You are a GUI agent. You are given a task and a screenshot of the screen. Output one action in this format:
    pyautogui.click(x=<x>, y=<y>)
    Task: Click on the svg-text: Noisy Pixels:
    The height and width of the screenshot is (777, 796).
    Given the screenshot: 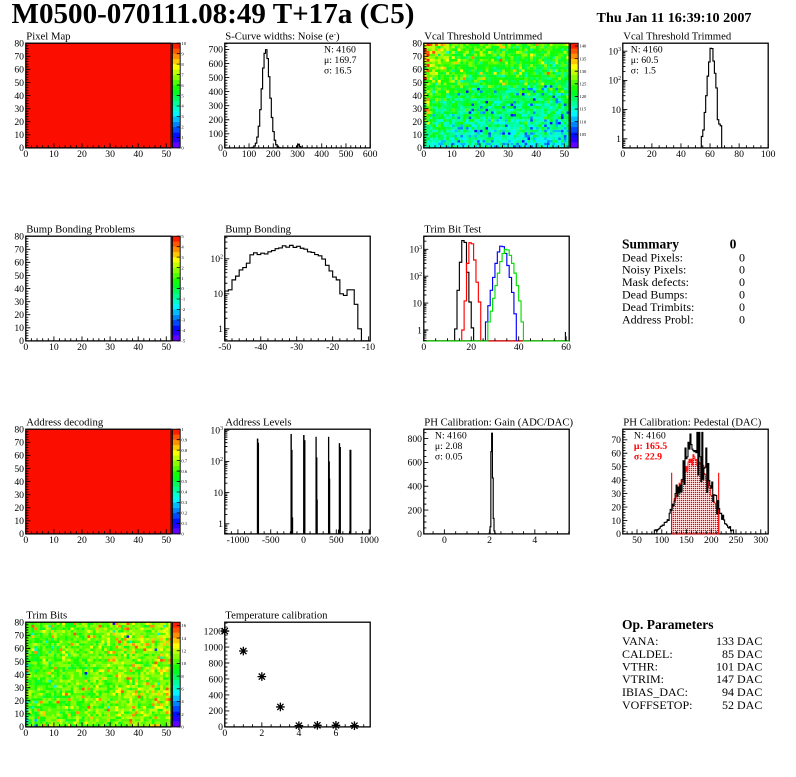 What is the action you would take?
    pyautogui.click(x=654, y=270)
    